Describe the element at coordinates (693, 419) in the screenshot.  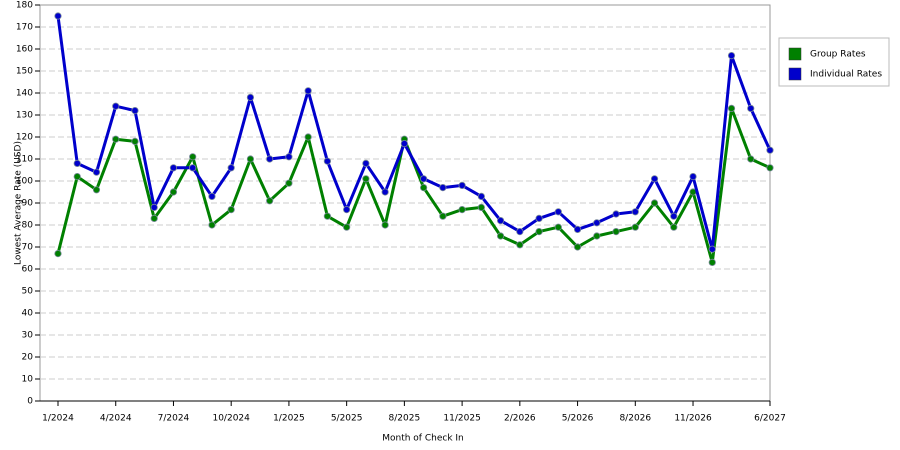
I see `x-tick-label: 11/2026` at that location.